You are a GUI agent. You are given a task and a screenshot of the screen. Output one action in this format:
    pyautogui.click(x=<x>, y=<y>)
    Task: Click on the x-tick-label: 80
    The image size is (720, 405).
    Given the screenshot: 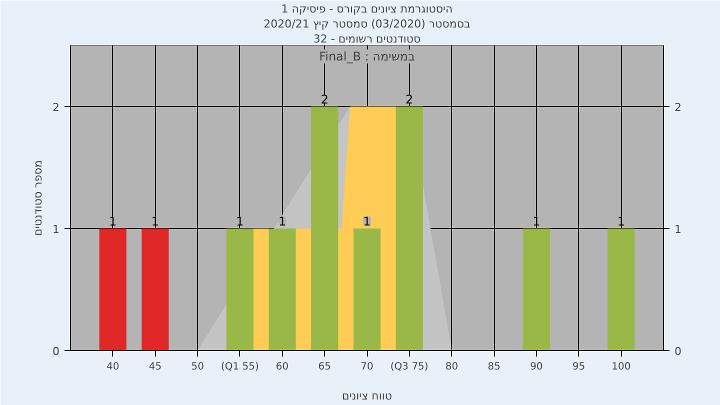 What is the action you would take?
    pyautogui.click(x=451, y=367)
    